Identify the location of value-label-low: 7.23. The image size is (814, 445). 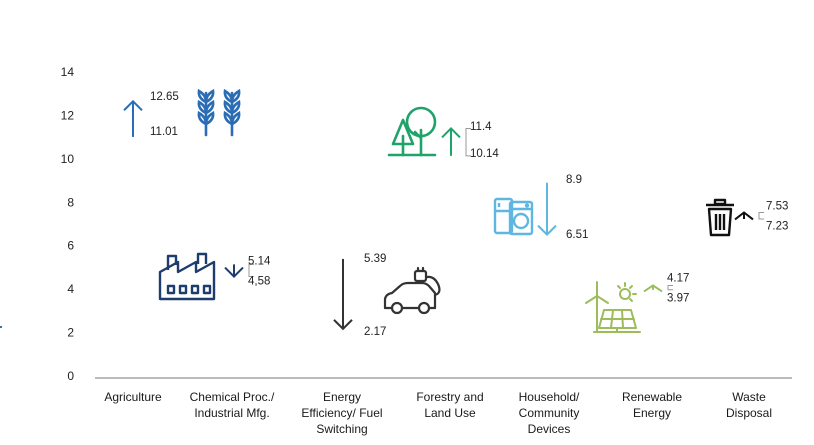
(777, 227).